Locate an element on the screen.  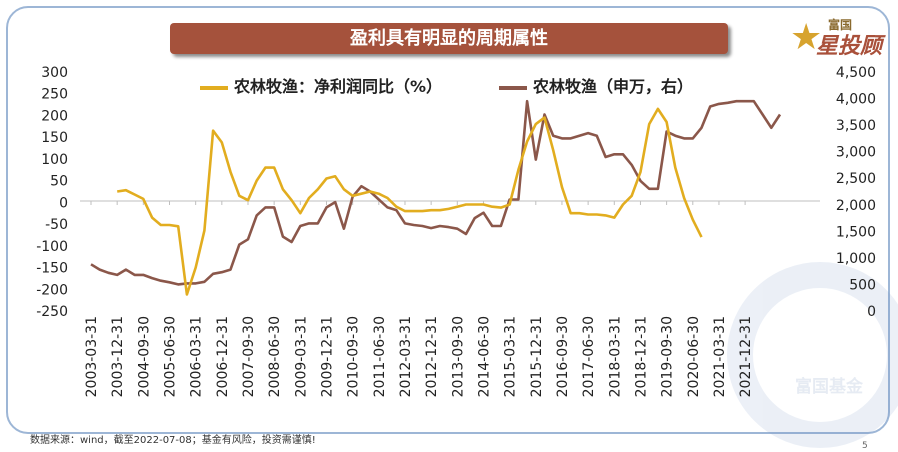
x-tick-label: 2019-09-30 is located at coordinates (668, 356).